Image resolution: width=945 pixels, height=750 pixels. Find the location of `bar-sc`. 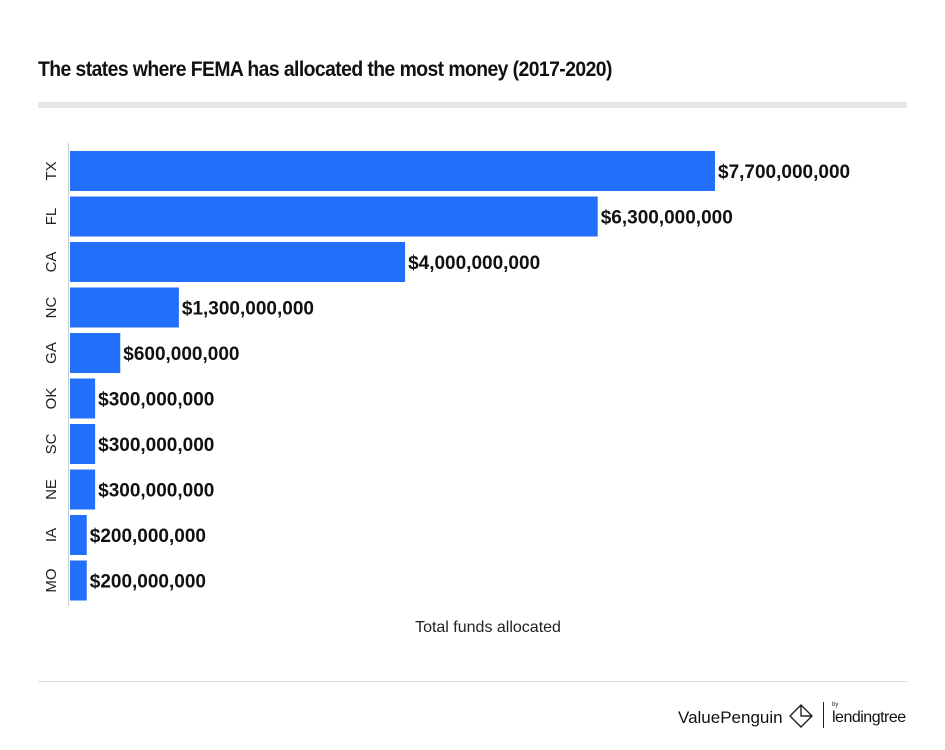

bar-sc is located at coordinates (83, 444).